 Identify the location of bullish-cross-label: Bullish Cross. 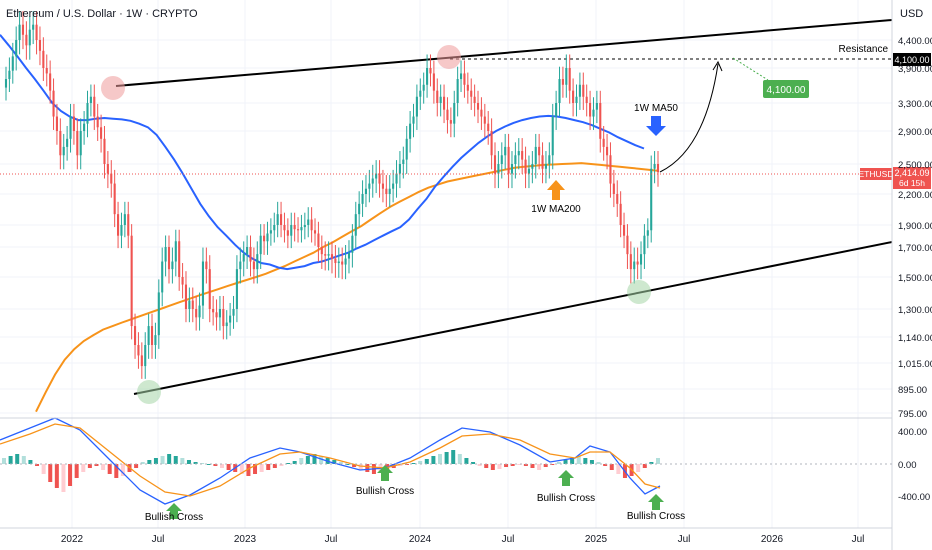
(656, 516).